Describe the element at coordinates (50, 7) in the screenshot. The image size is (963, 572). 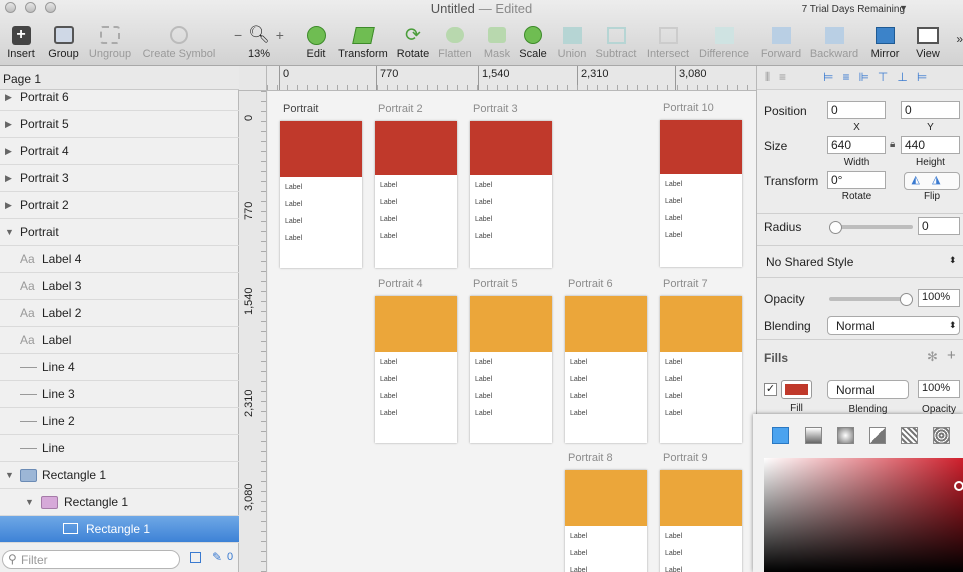
I see `zoom-window-button` at that location.